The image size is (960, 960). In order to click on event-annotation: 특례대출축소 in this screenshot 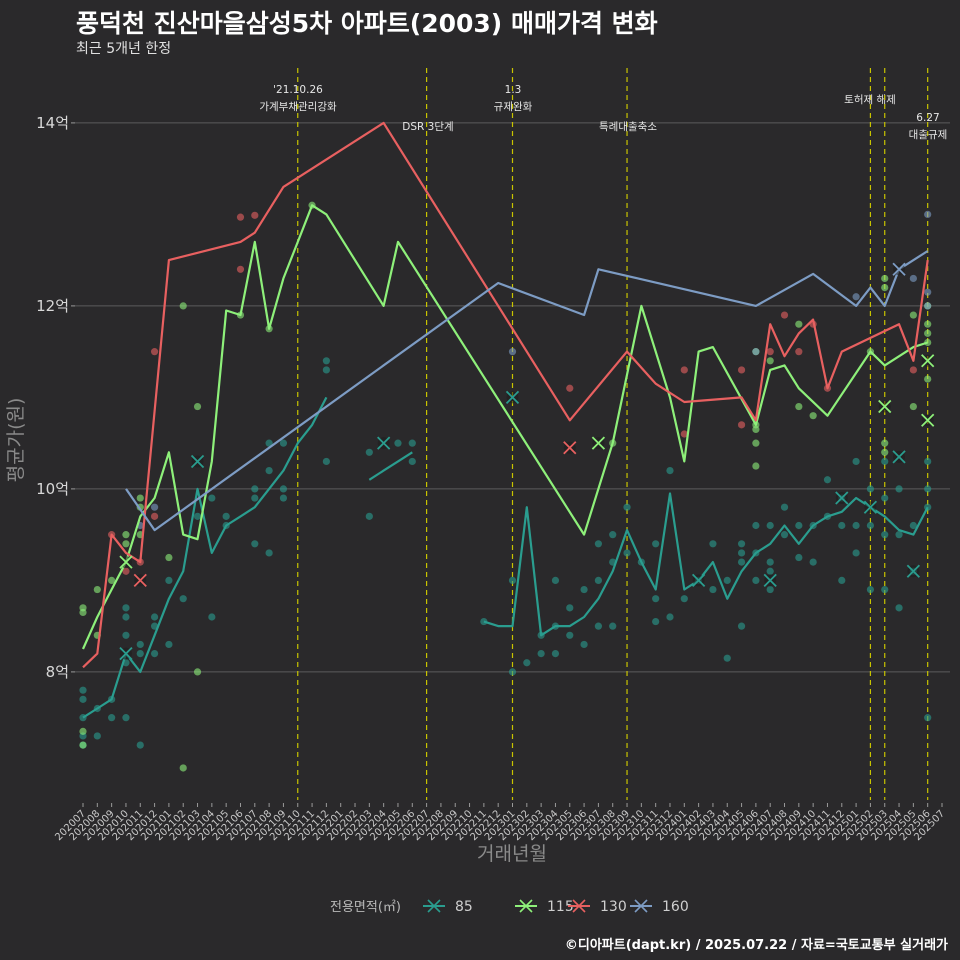, I will do `click(628, 127)`.